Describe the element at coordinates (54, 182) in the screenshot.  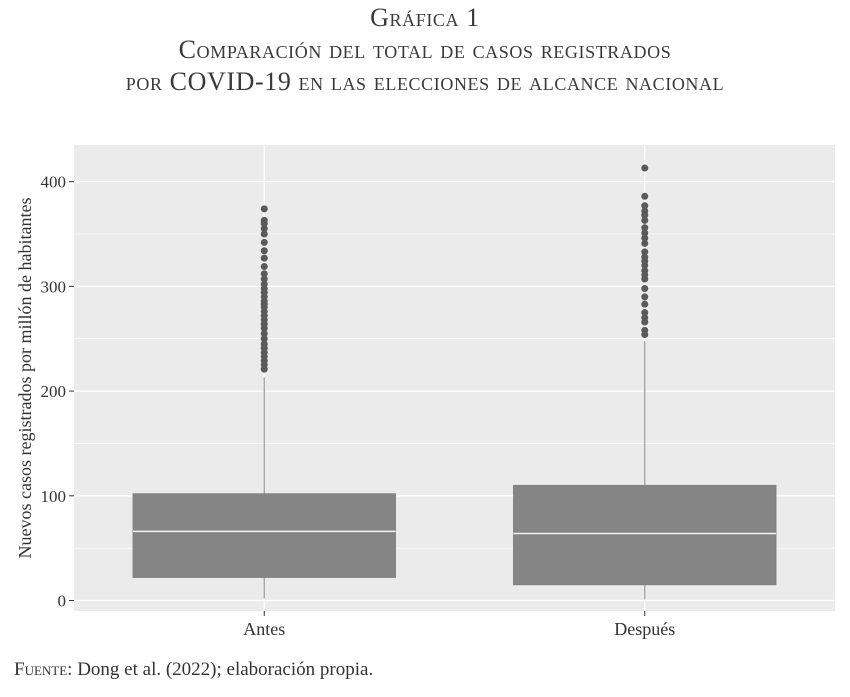
I see `y-tick-label: 400` at that location.